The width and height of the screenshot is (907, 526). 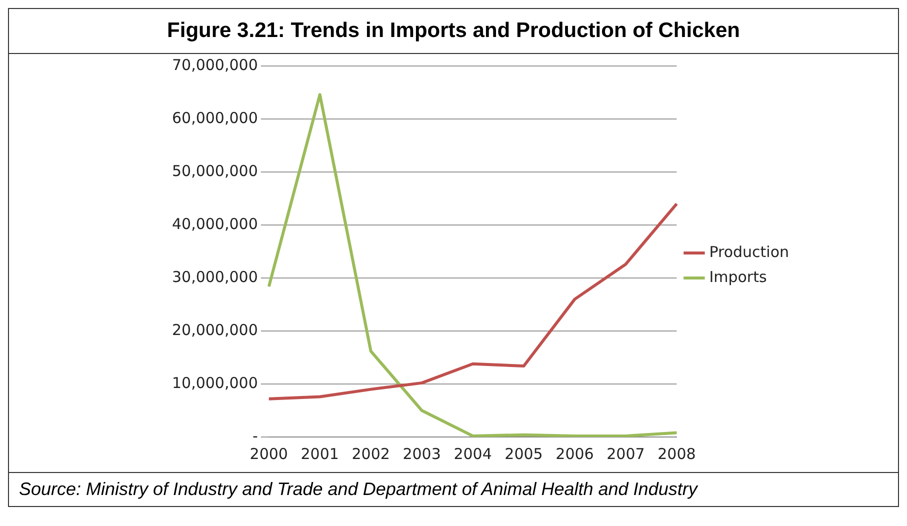 I want to click on x-tick-label: 2004, so click(x=473, y=453).